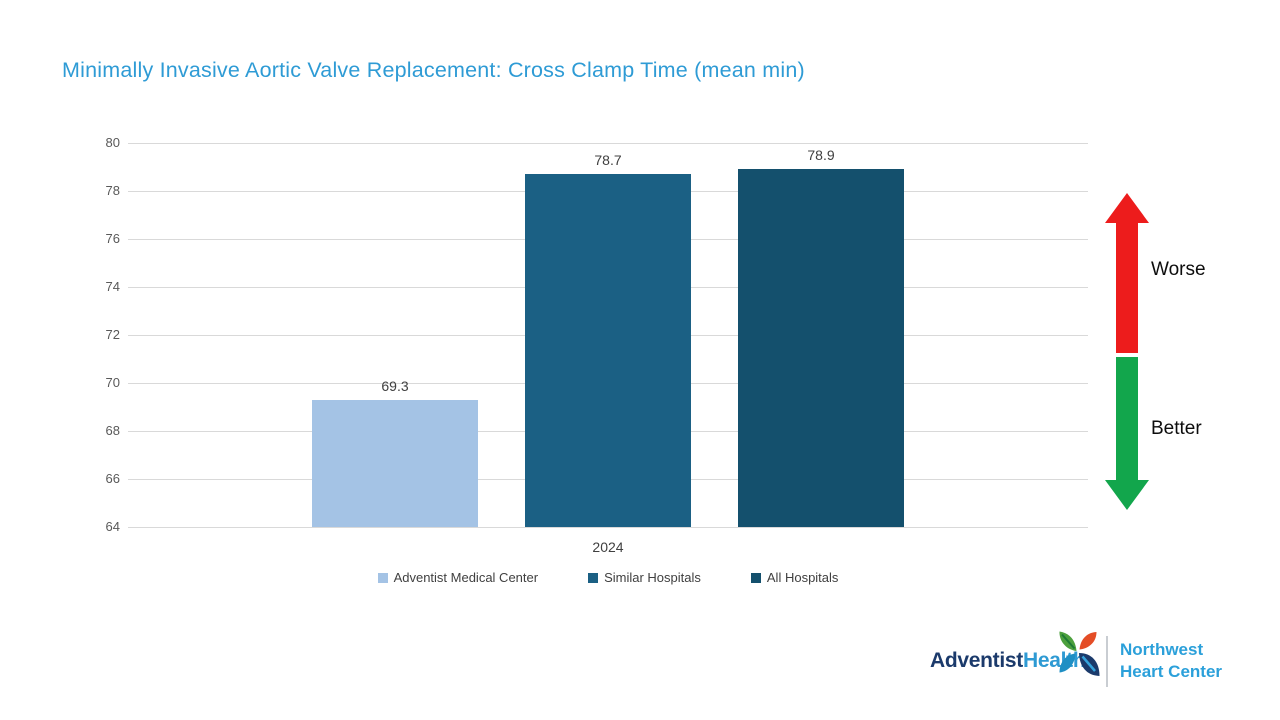 The height and width of the screenshot is (720, 1280). What do you see at coordinates (802, 577) in the screenshot?
I see `legend-label: All Hospitals` at bounding box center [802, 577].